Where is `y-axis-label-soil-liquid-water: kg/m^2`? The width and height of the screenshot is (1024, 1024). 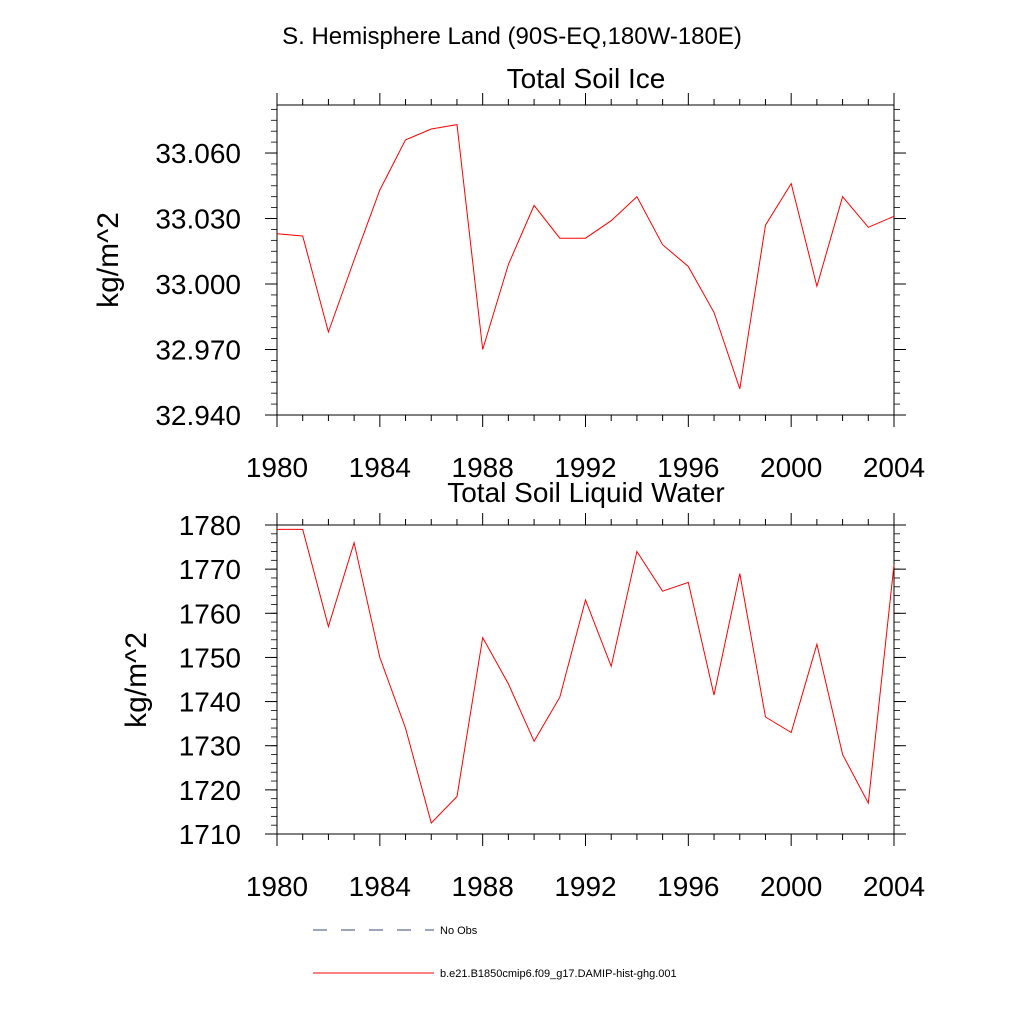 y-axis-label-soil-liquid-water: kg/m^2 is located at coordinates (136, 680).